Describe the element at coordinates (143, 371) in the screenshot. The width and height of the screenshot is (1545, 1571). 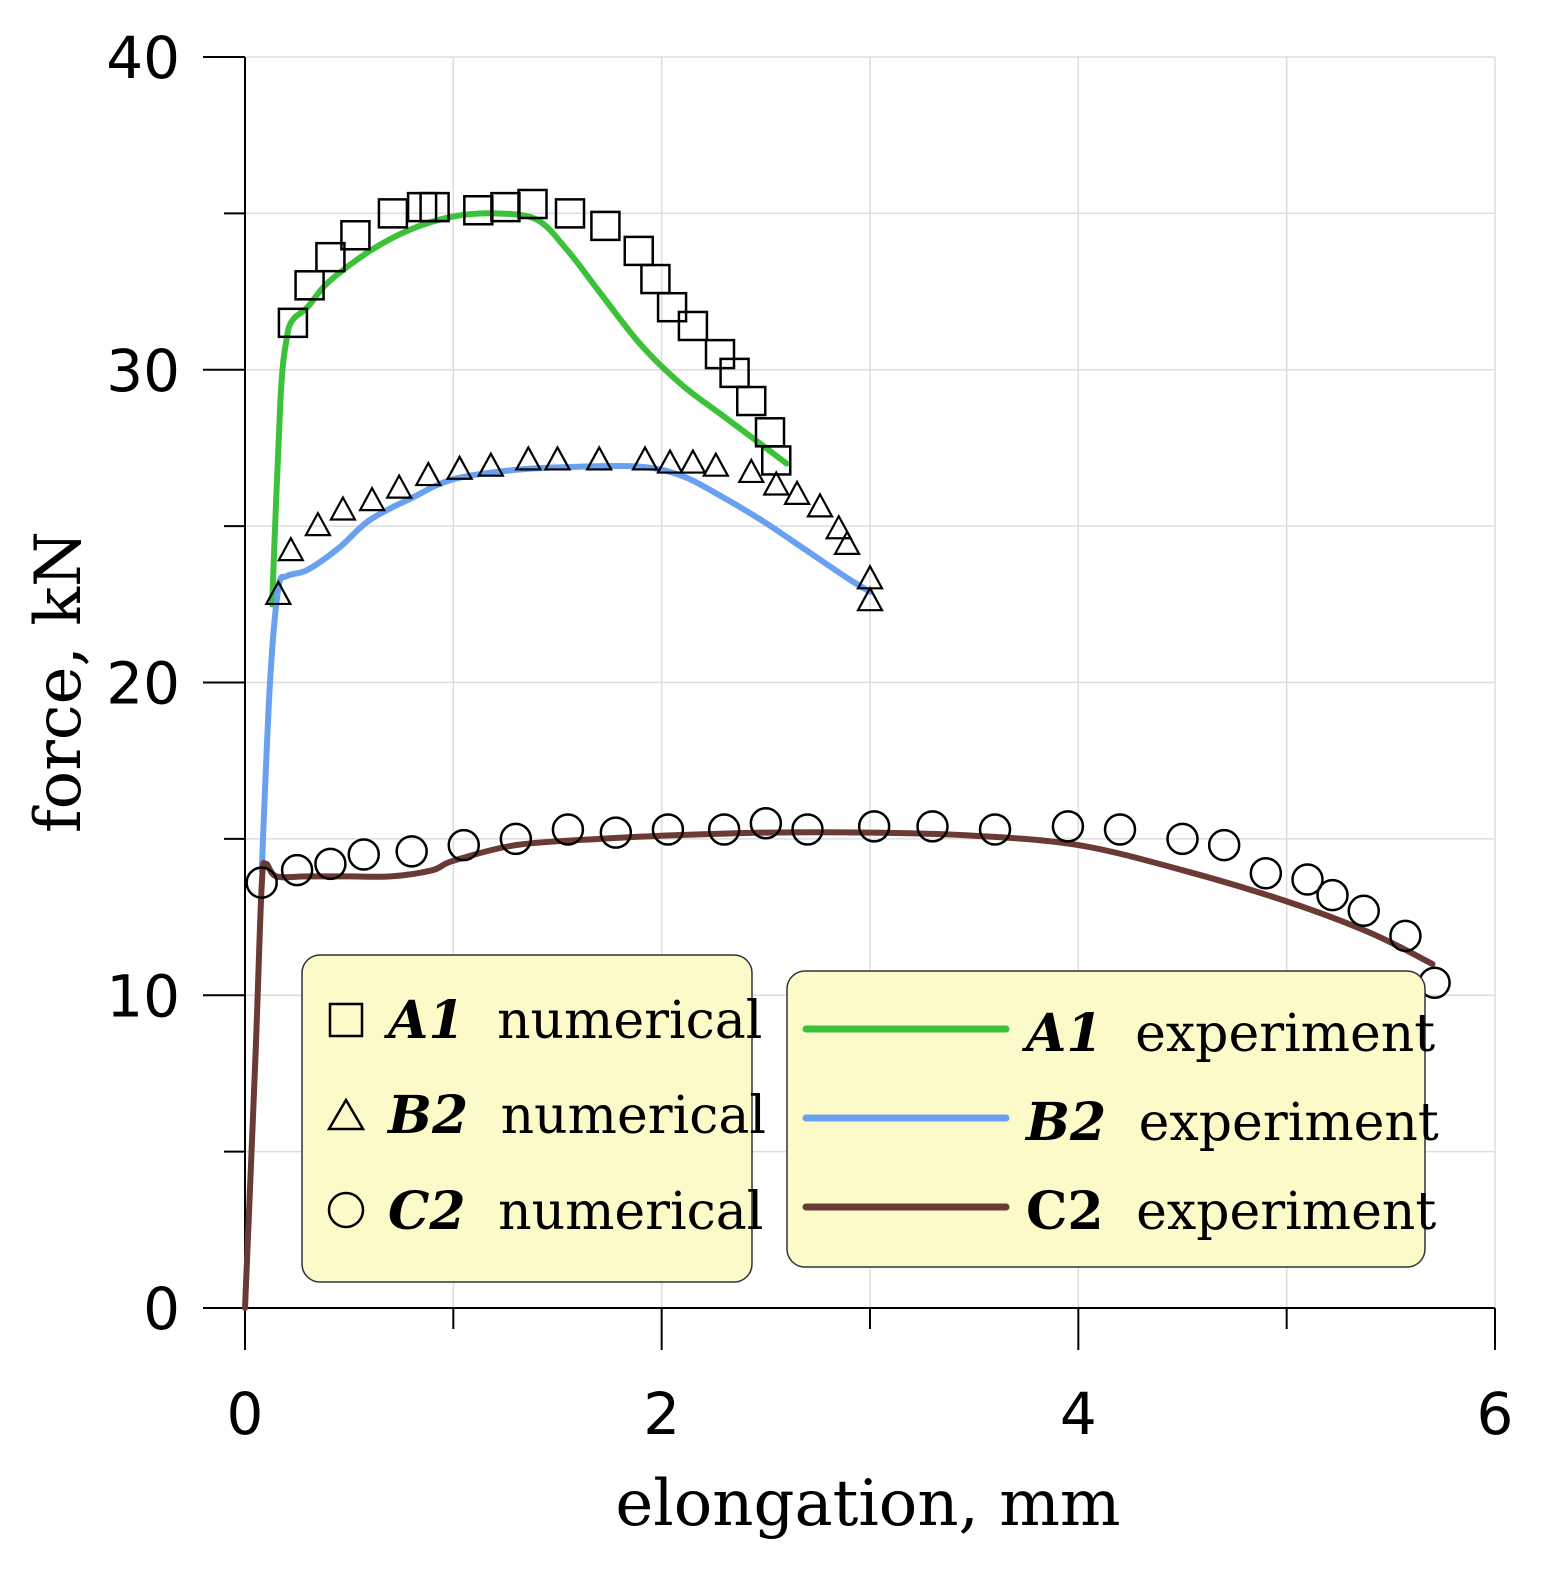
I see `y-tick-label: 30` at that location.